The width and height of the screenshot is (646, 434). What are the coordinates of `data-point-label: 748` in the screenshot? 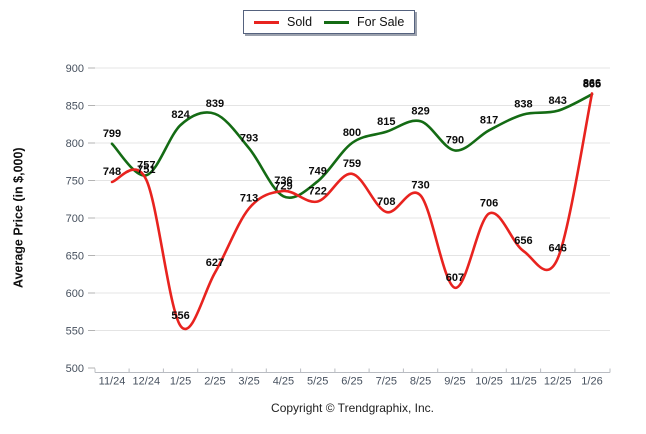 It's located at (112, 172).